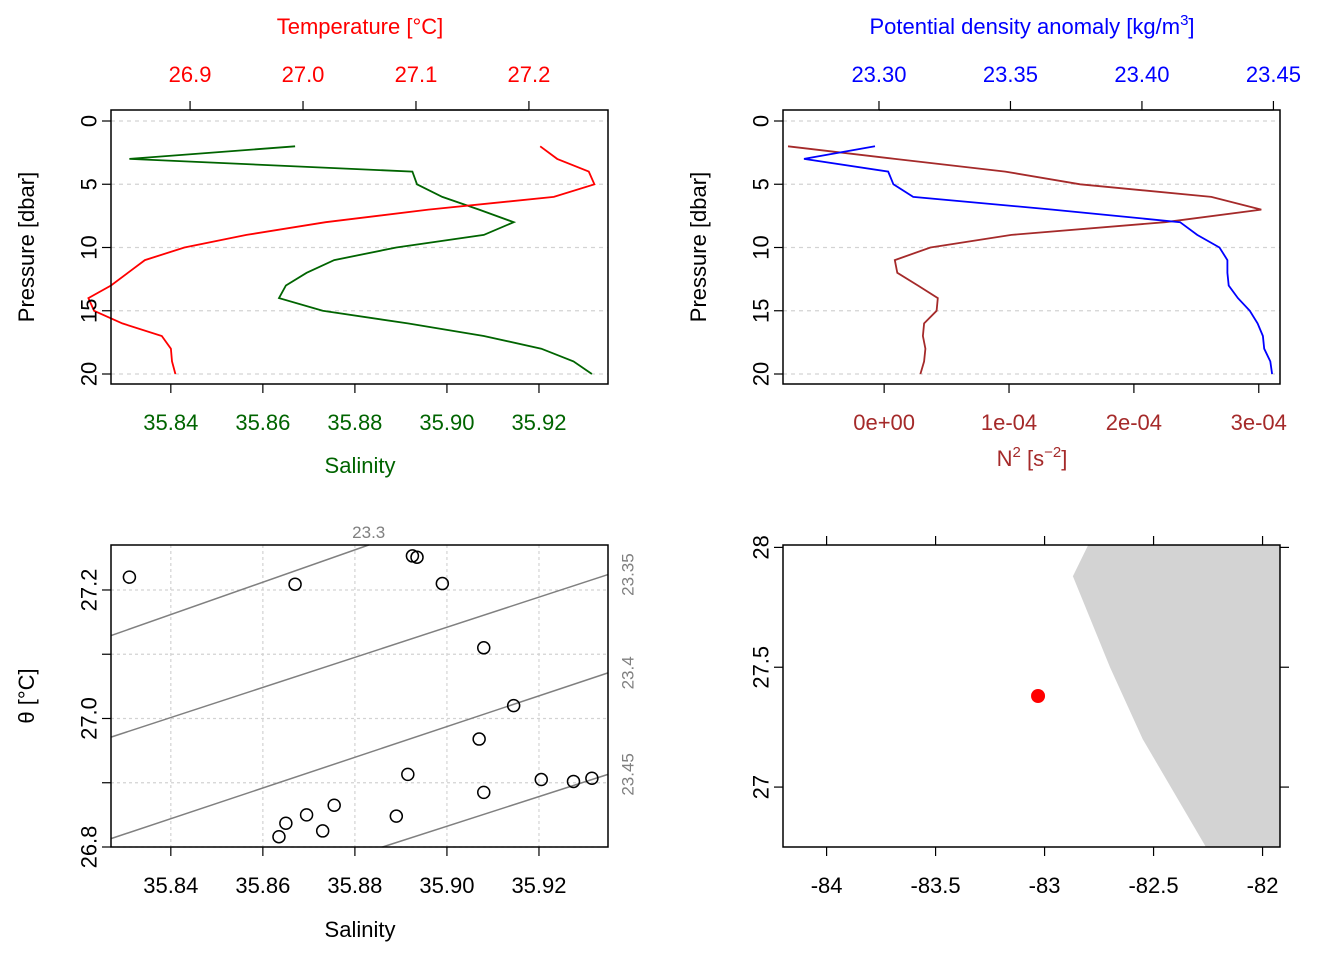 This screenshot has width=1344, height=960. Describe the element at coordinates (628, 574) in the screenshot. I see `isopycnal-label: 23.35` at that location.